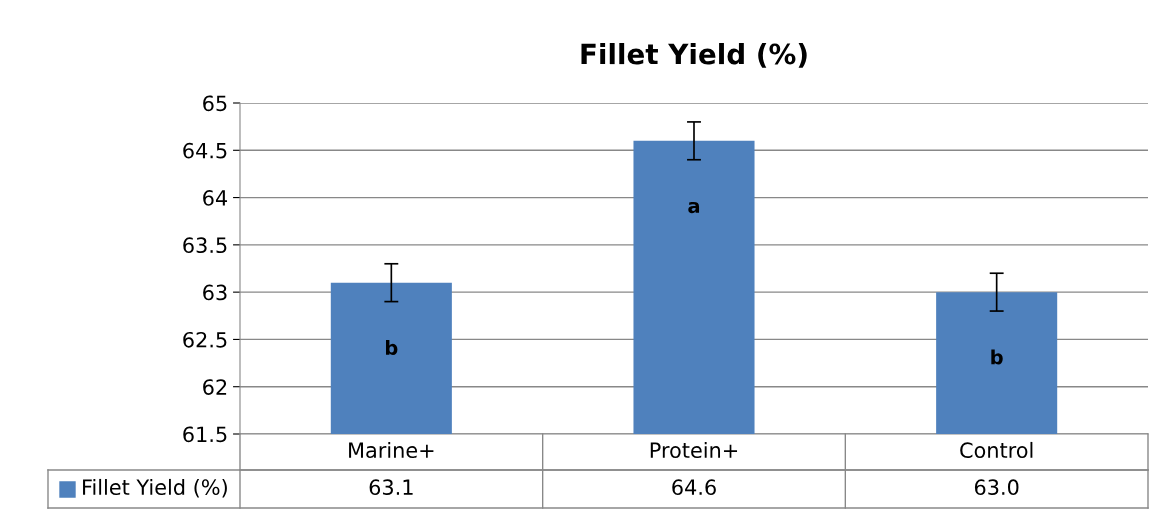  What do you see at coordinates (694, 487) in the screenshot?
I see `data-label: 64.6` at bounding box center [694, 487].